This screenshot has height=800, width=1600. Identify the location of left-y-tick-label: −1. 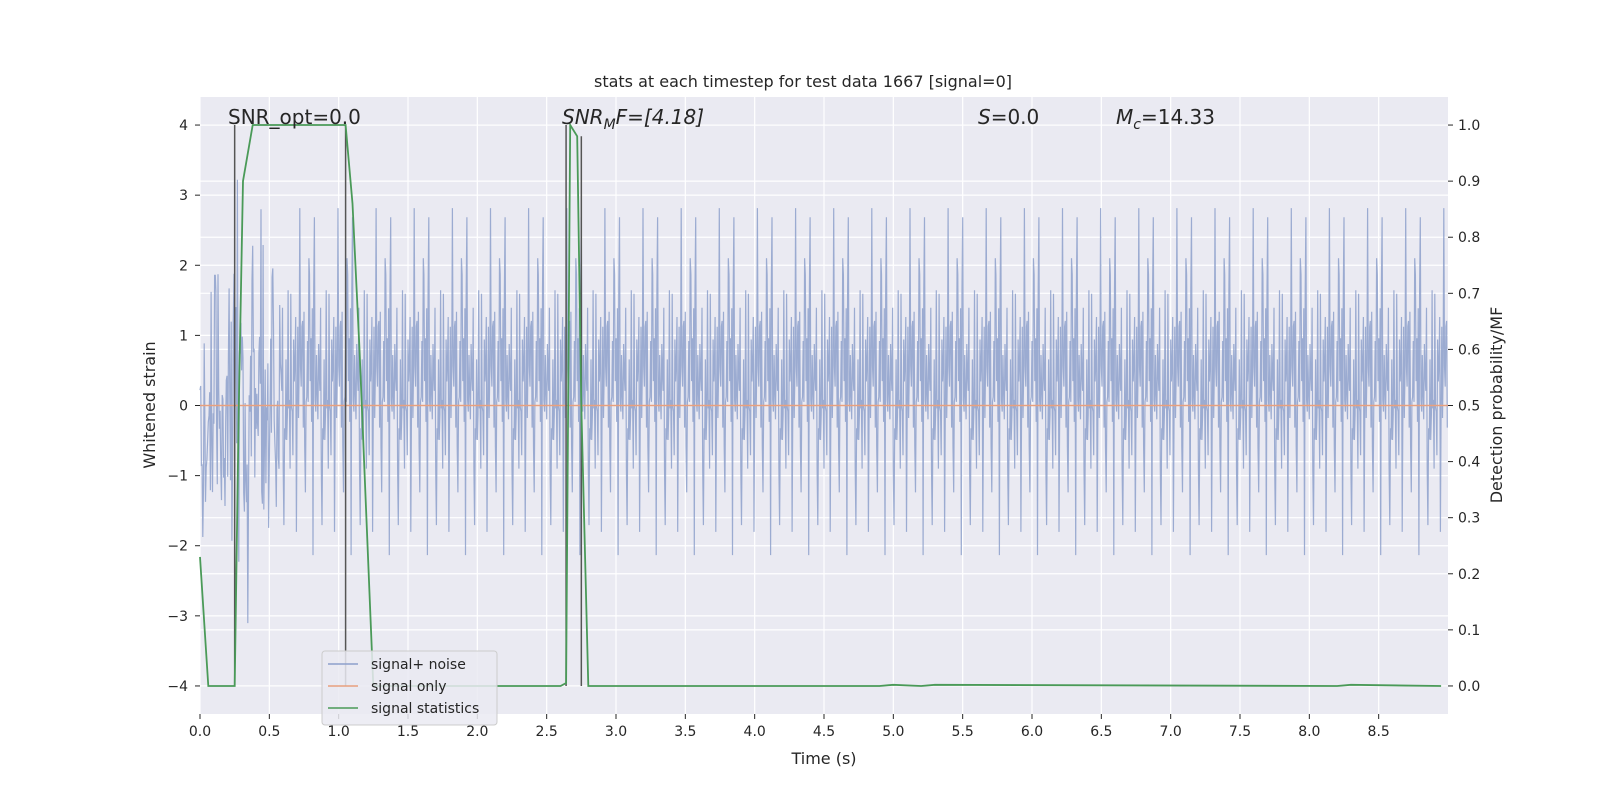
(177, 477).